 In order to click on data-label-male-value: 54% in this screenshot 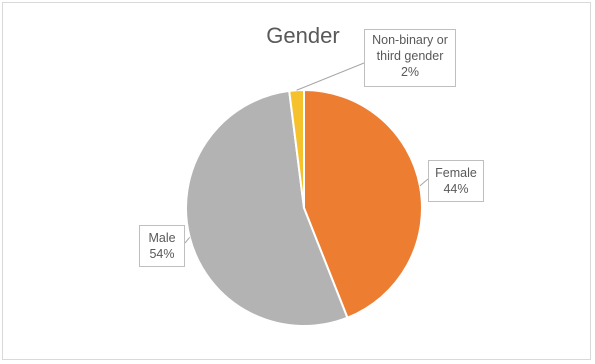, I will do `click(162, 254)`.